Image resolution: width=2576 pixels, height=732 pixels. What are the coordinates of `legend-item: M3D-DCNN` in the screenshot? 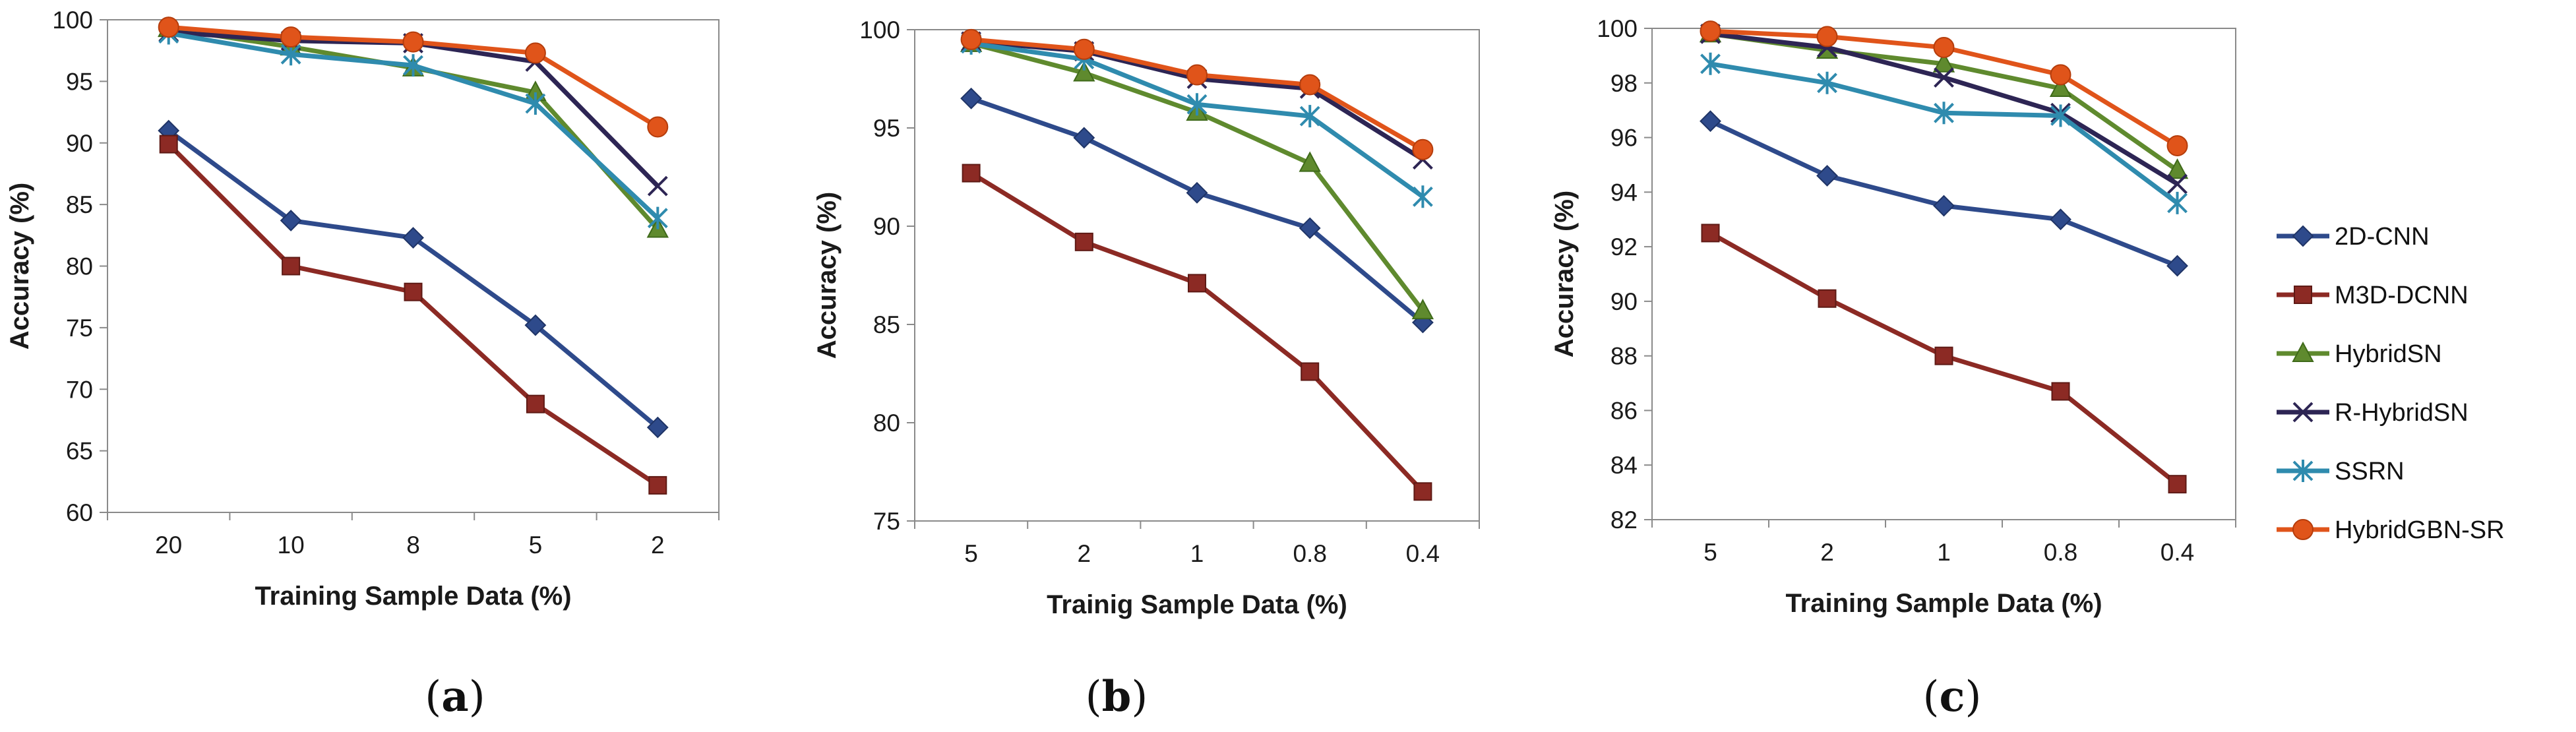 It's located at (2373, 296).